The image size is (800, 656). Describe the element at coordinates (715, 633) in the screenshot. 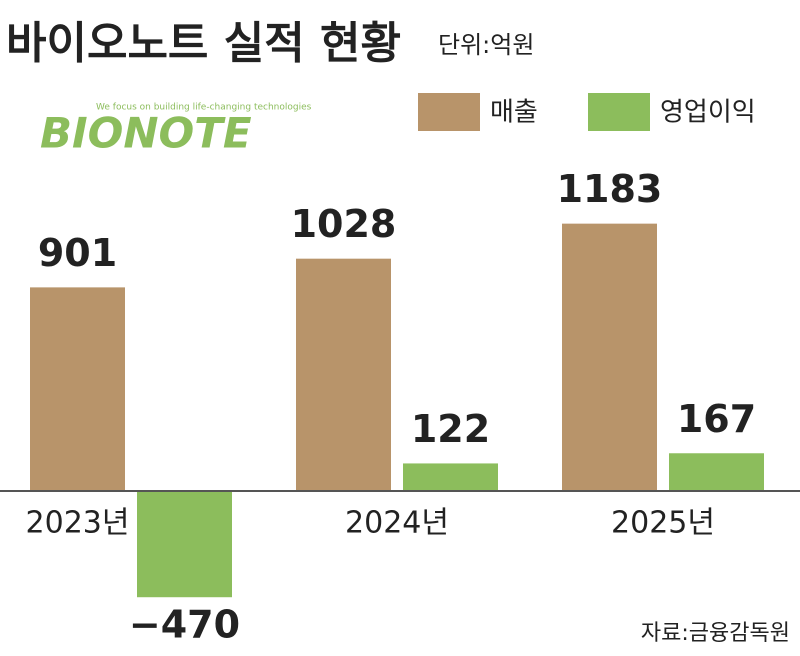

I see `source: 자료:금융감독원` at that location.